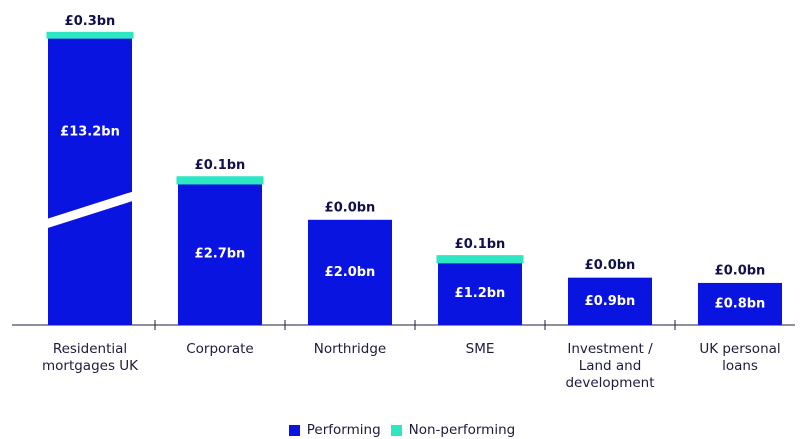 The width and height of the screenshot is (804, 439). I want to click on x-tick-label: Residential mortgages UK, so click(90, 357).